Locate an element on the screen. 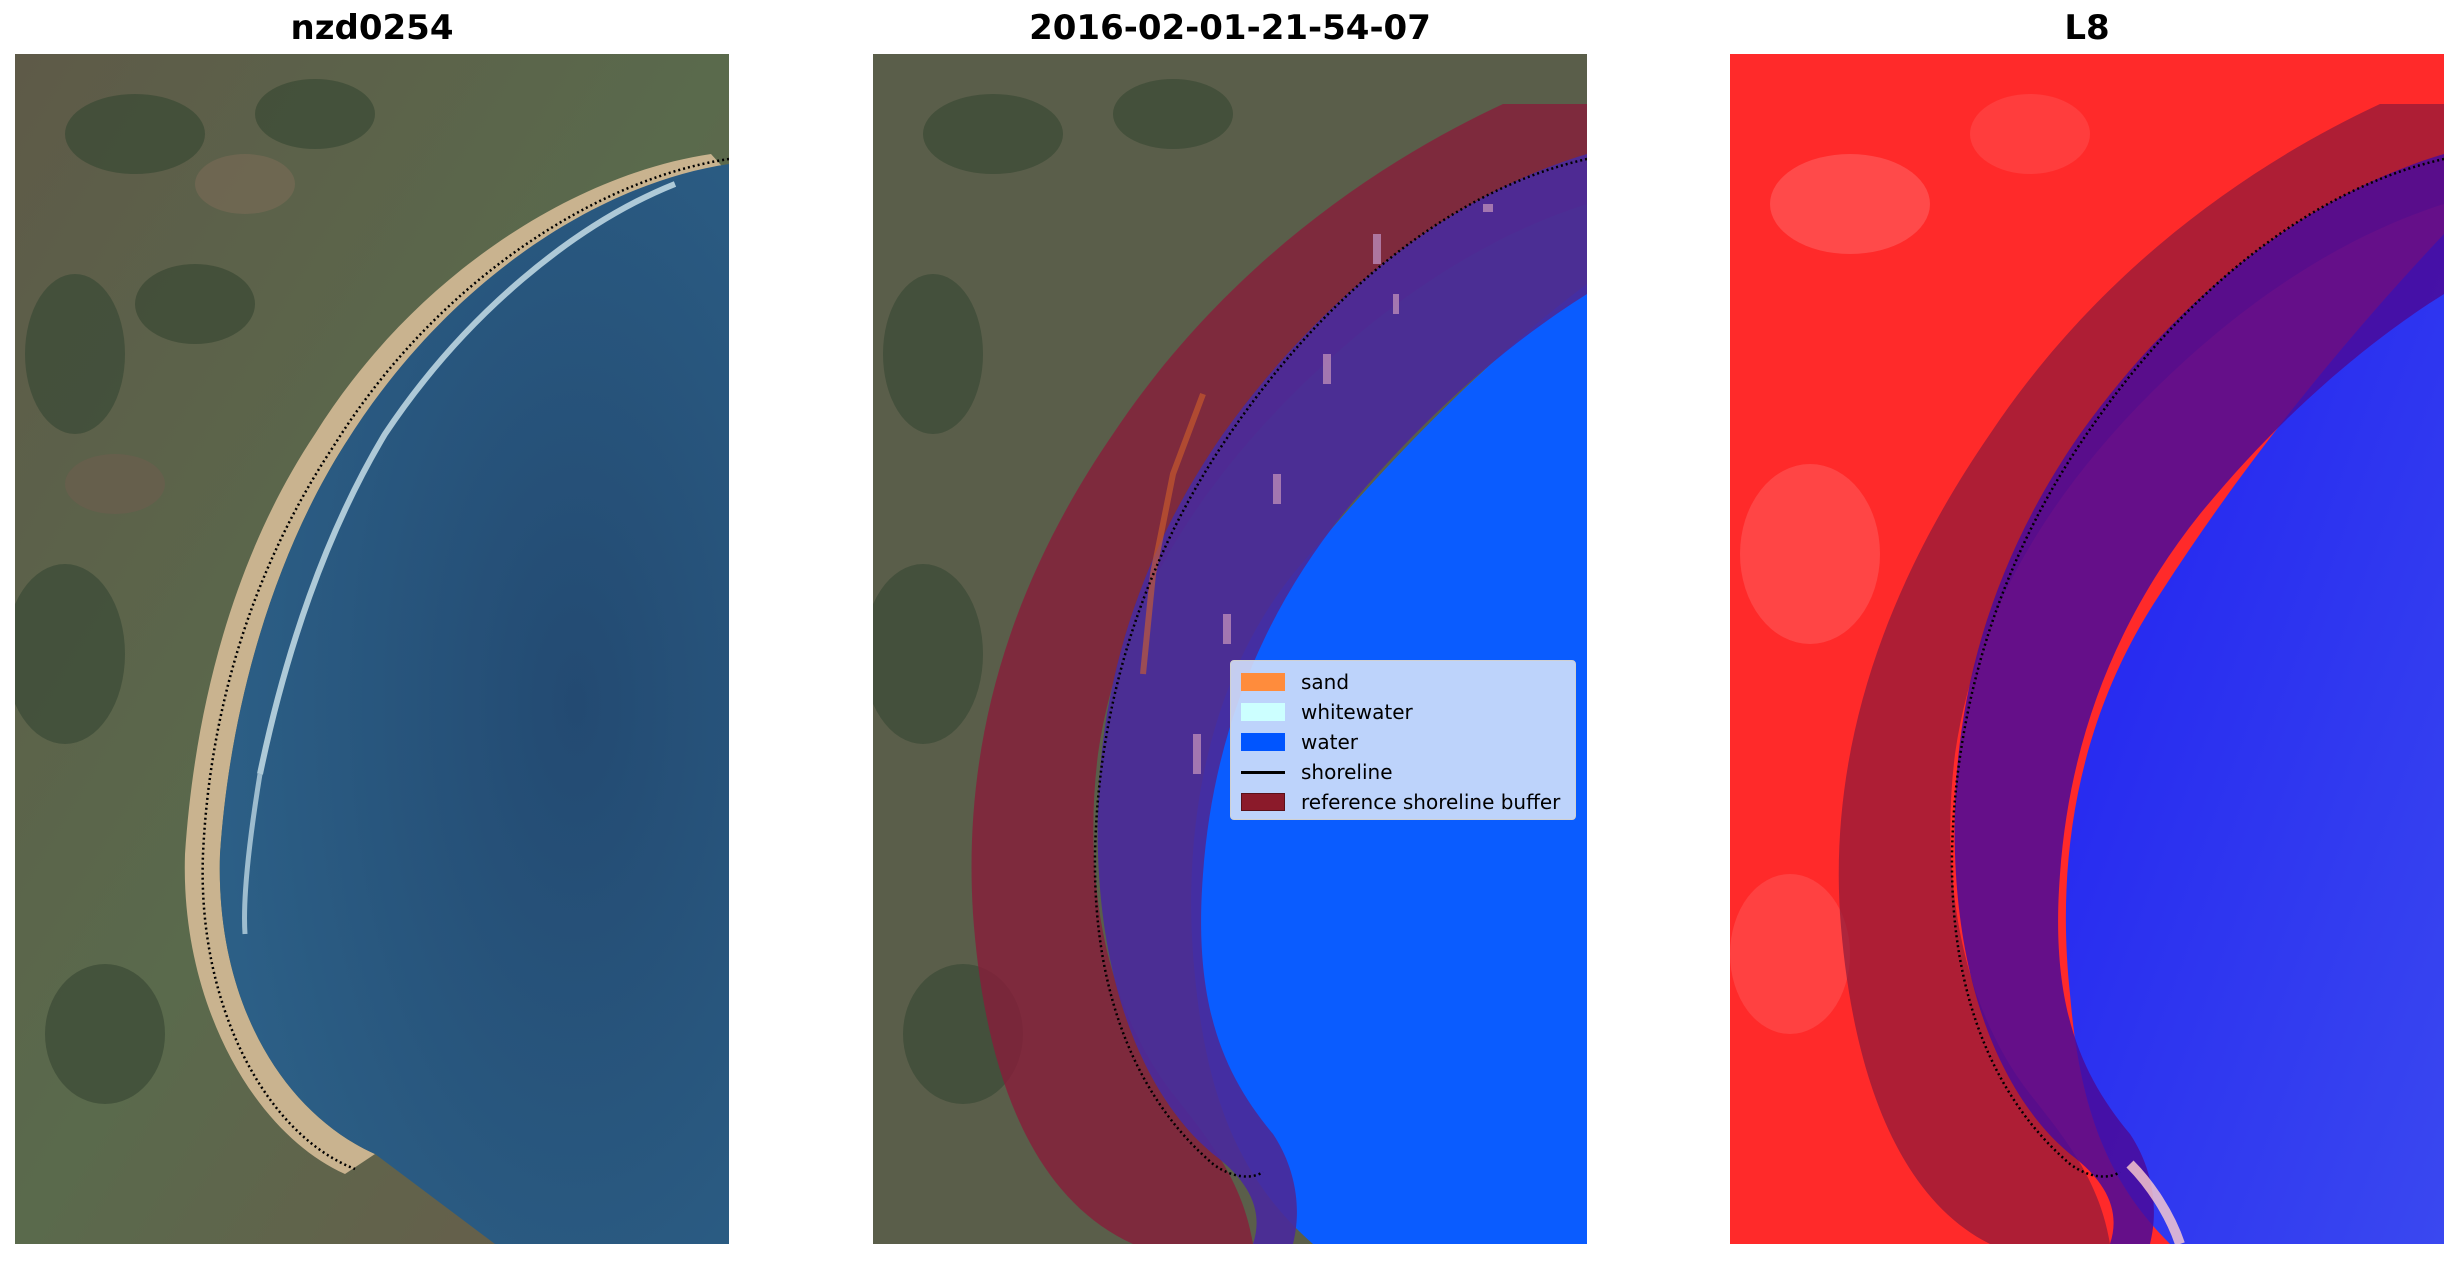  panel-title-classified: 2016-02-01-21-54-07 is located at coordinates (1230, 28).